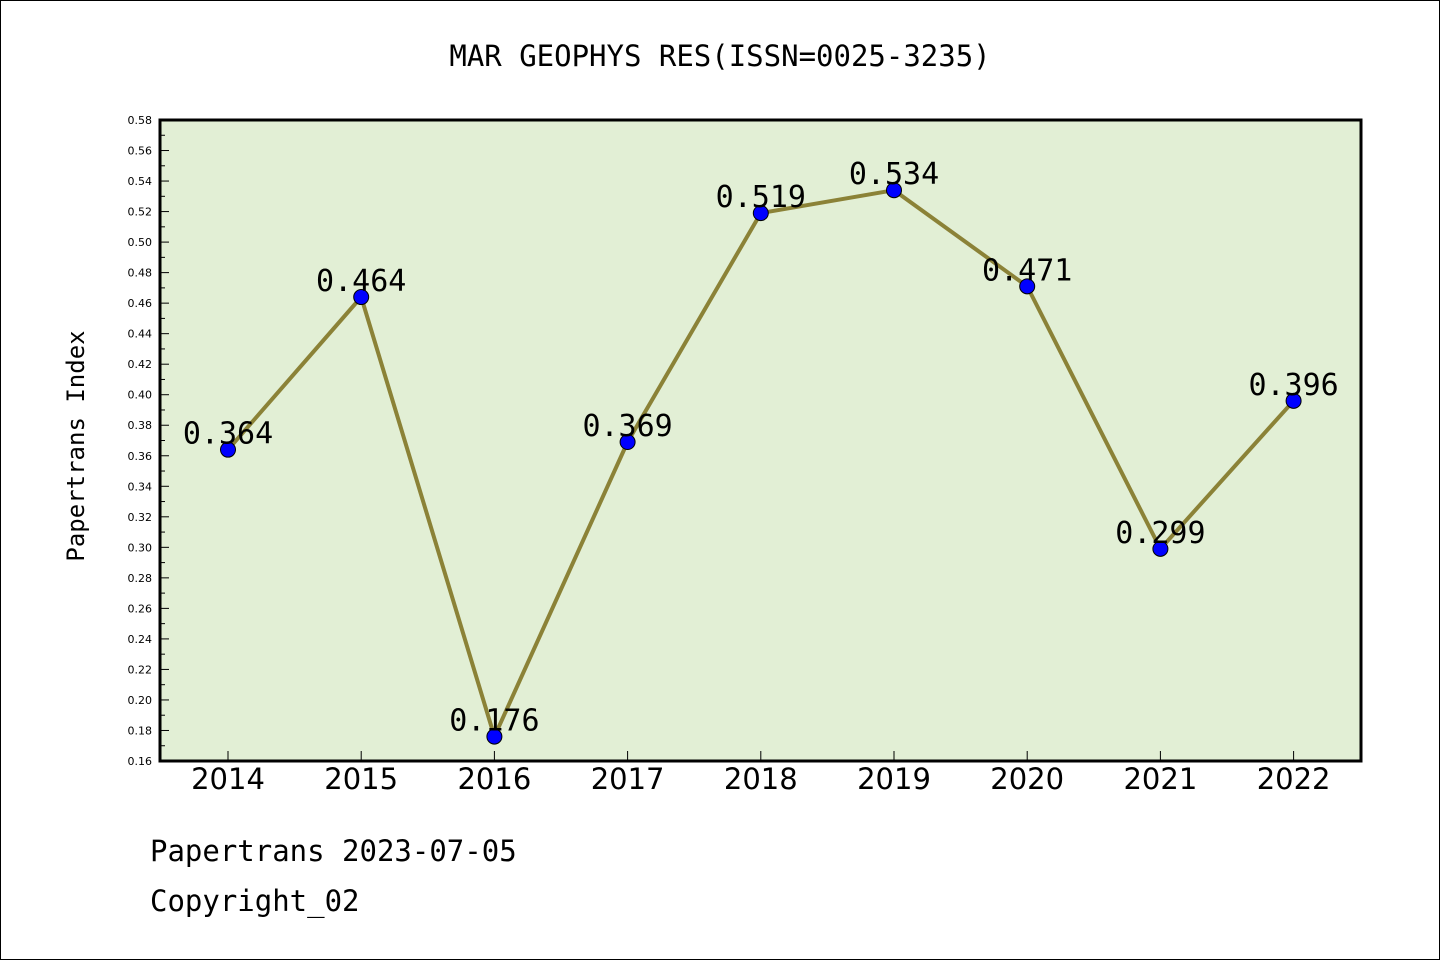  Describe the element at coordinates (140, 608) in the screenshot. I see `y-tick-label: 0.26` at that location.